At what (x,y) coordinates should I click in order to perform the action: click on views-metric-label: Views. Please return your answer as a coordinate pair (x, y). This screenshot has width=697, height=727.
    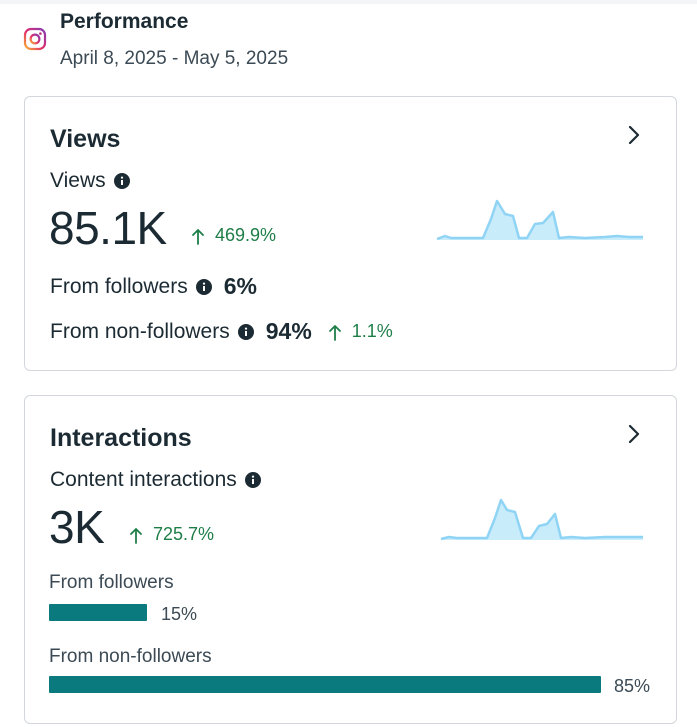
    Looking at the image, I should click on (90, 181).